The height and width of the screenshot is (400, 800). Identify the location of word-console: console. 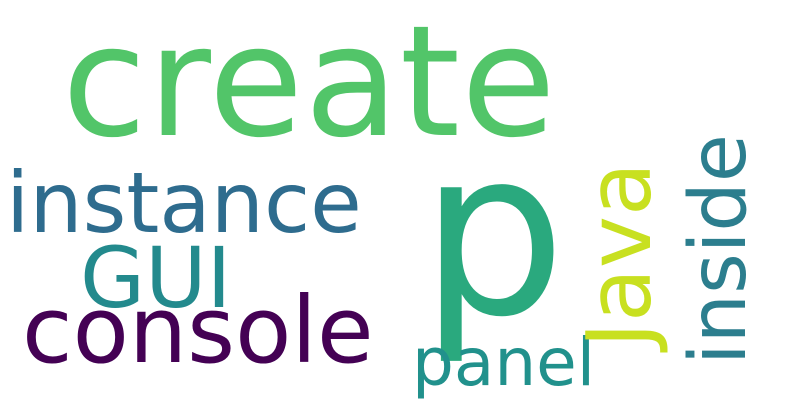
(198, 330).